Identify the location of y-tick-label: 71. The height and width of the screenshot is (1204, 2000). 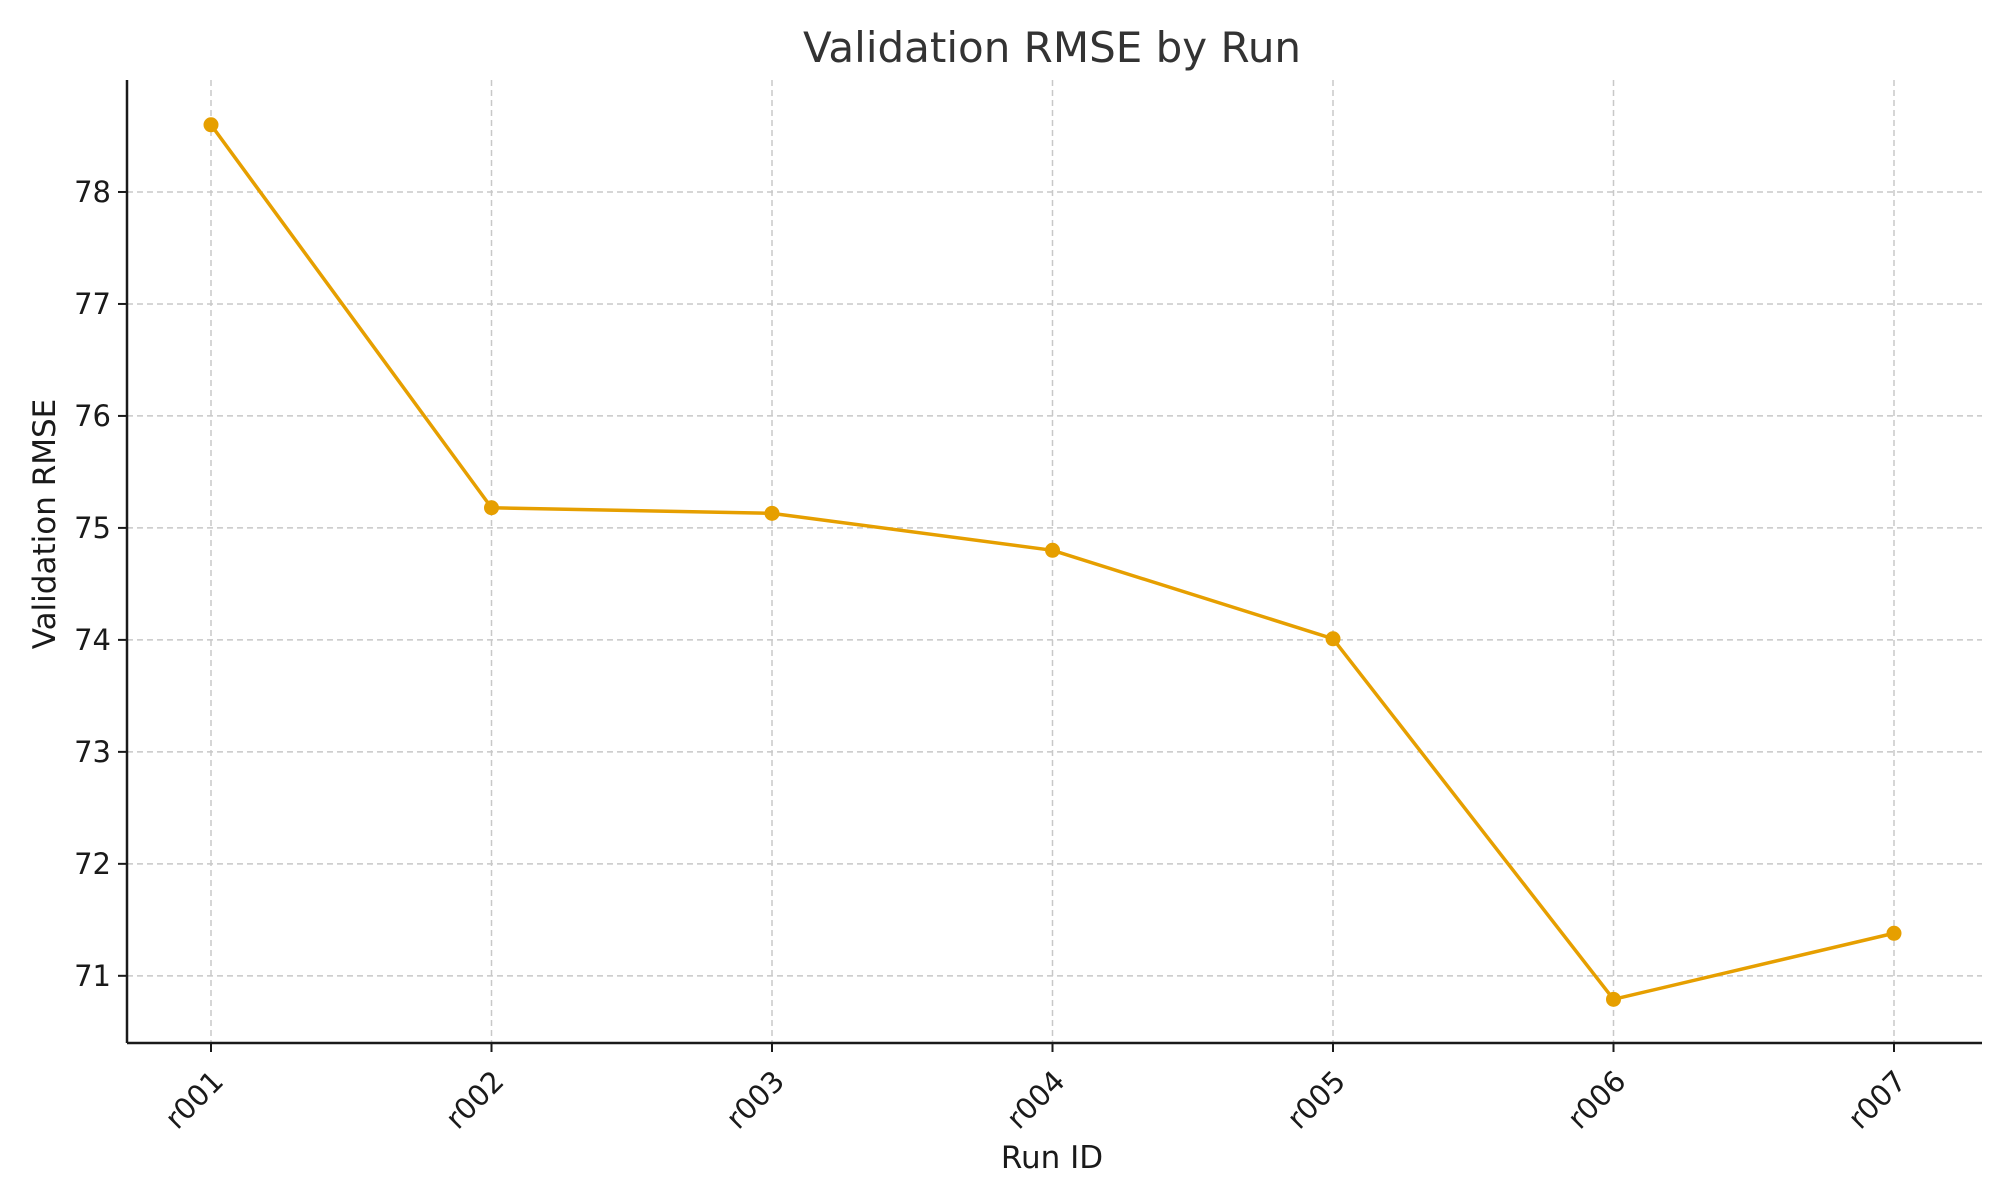
(92, 976).